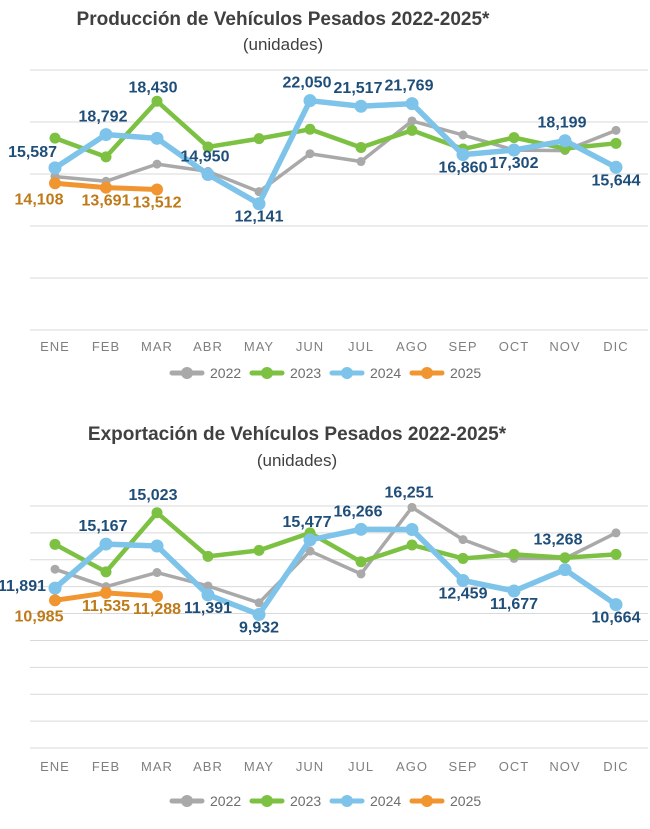  What do you see at coordinates (106, 346) in the screenshot?
I see `x-axis-label: FEB` at bounding box center [106, 346].